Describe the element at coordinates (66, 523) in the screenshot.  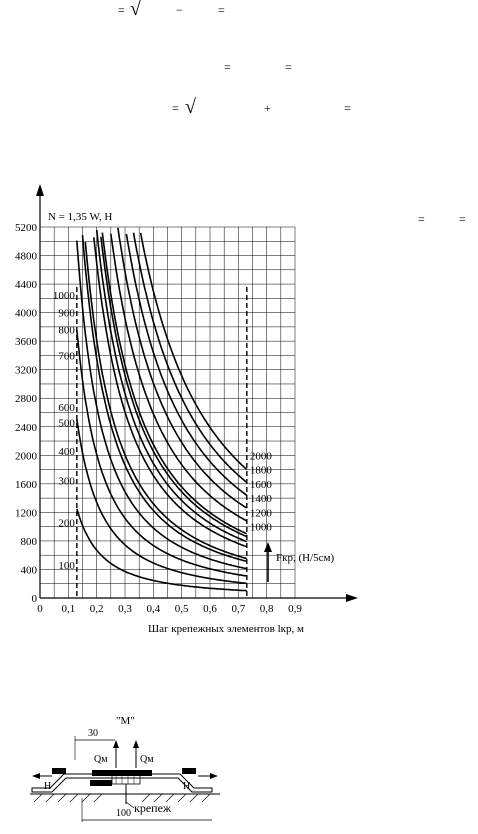
I see `series-label-left: 200` at that location.